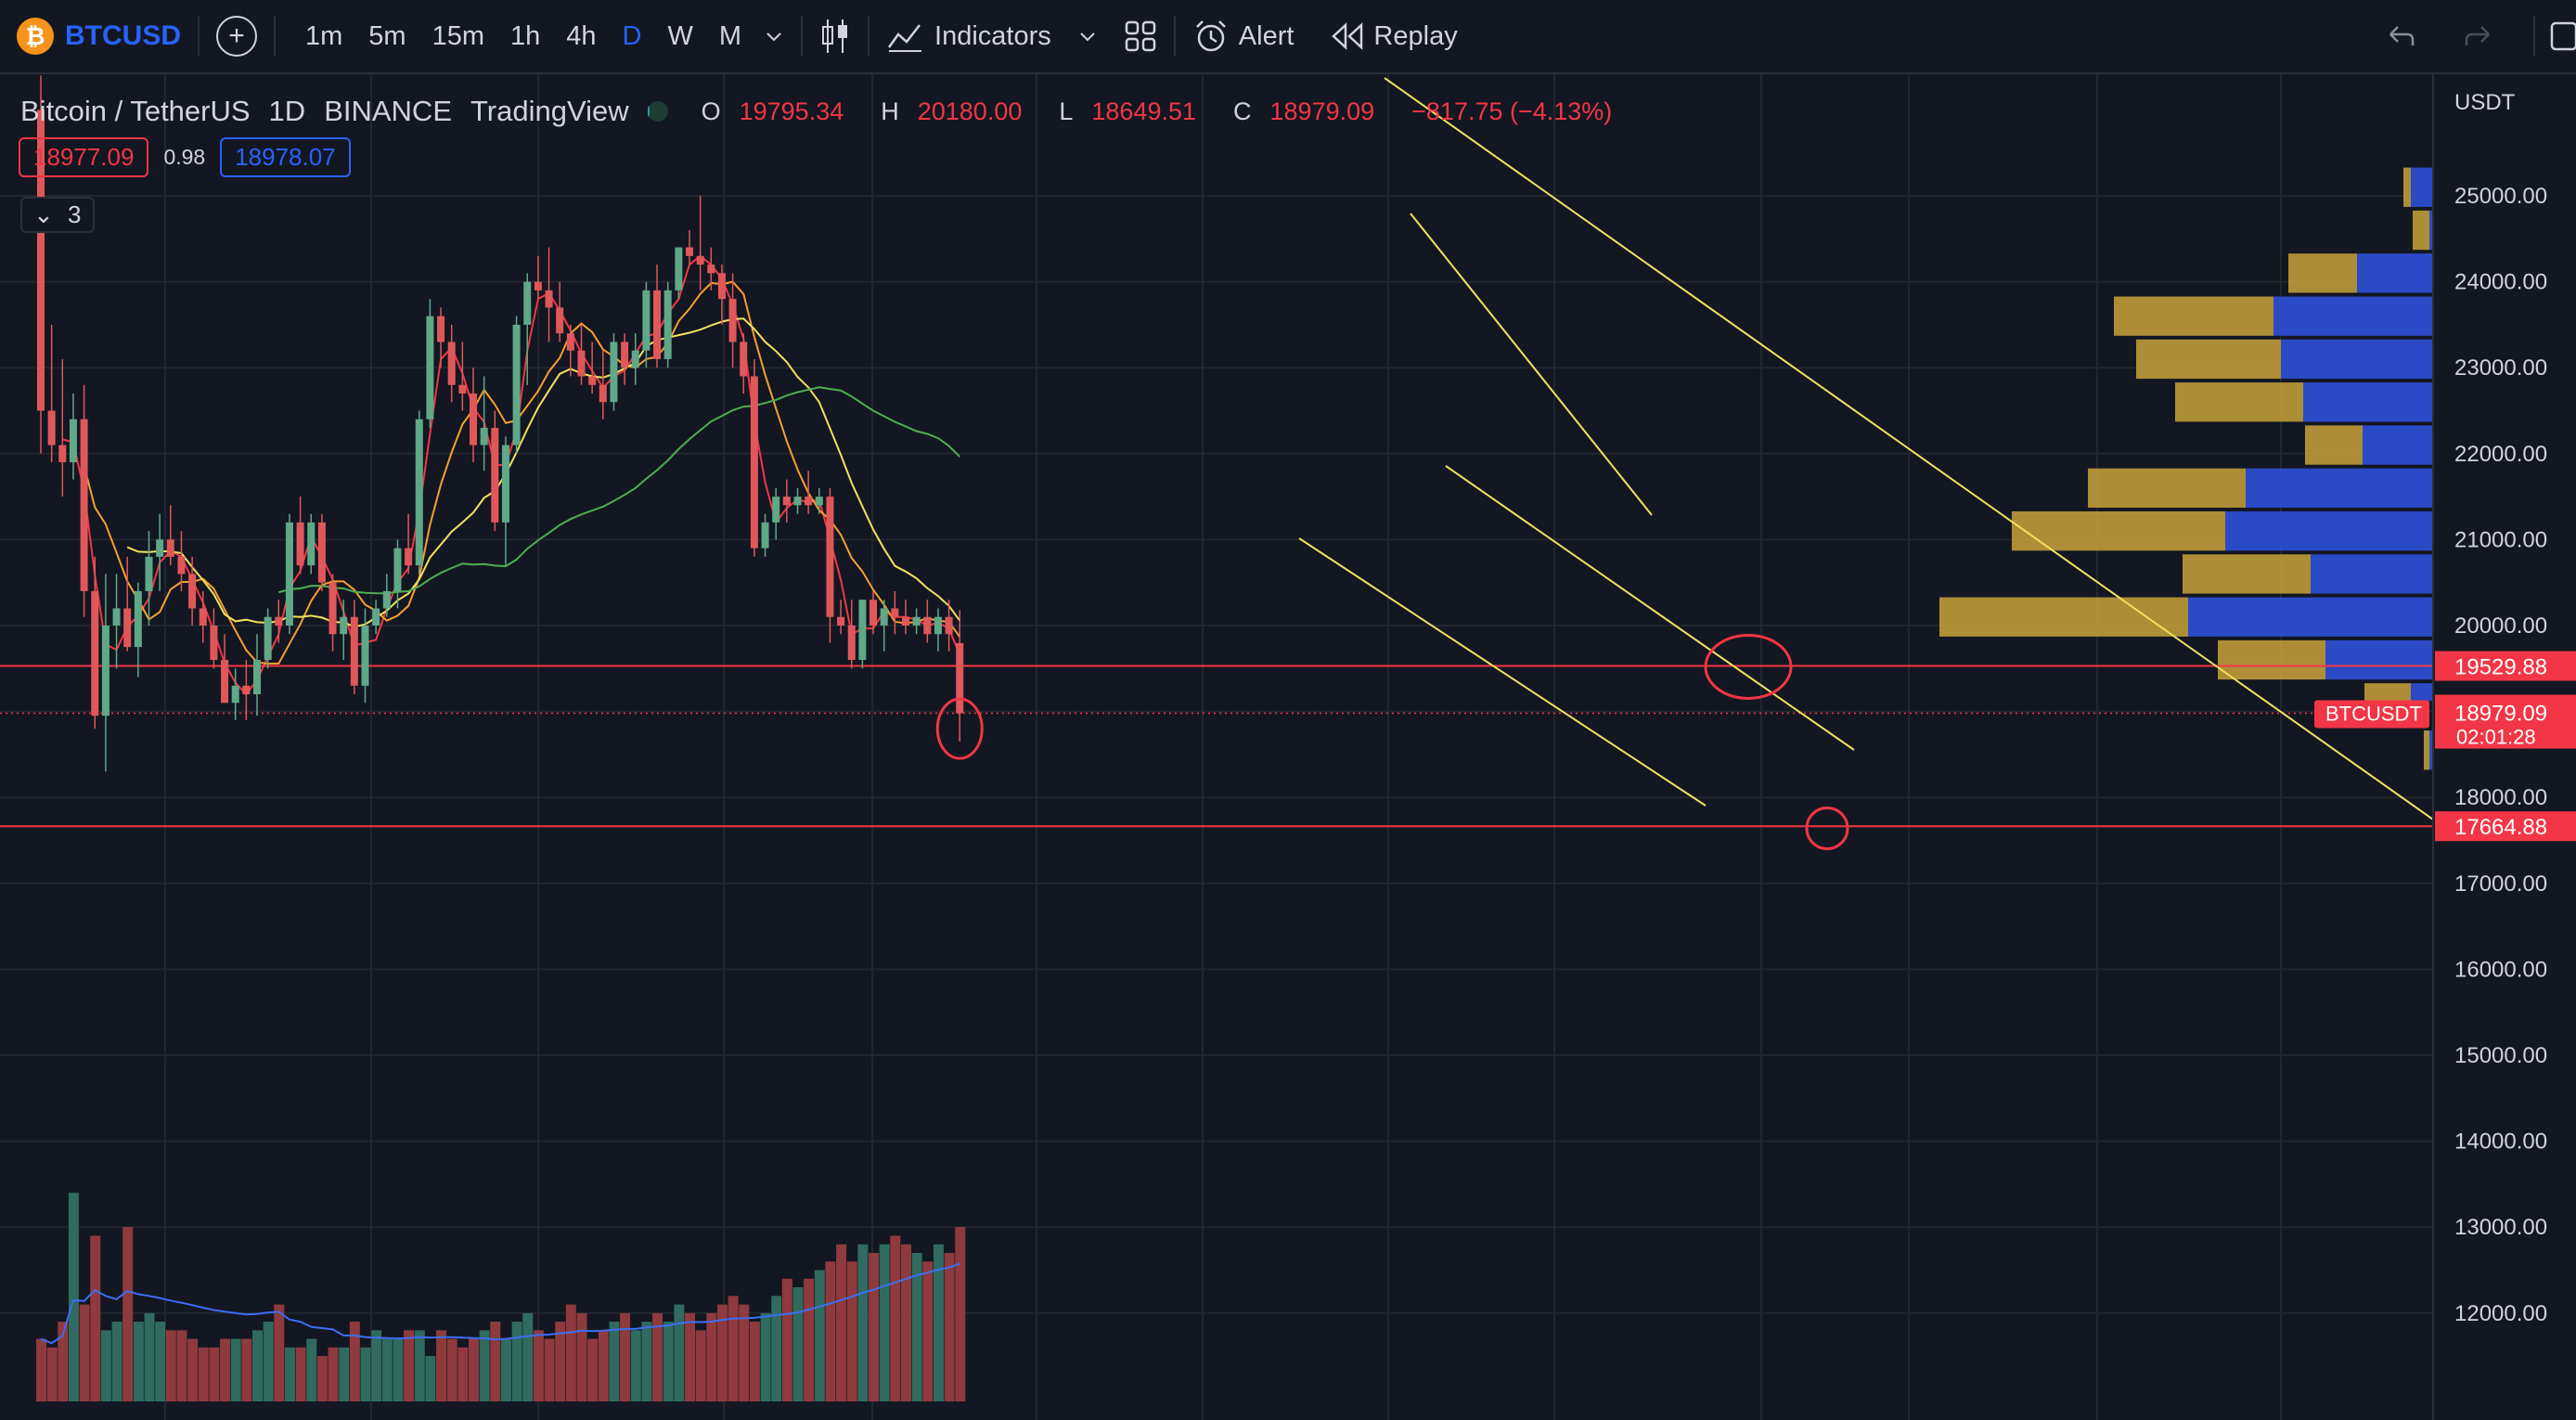 The height and width of the screenshot is (1420, 2576). Describe the element at coordinates (285, 157) in the screenshot. I see `ask-price-button: 18978.07` at that location.